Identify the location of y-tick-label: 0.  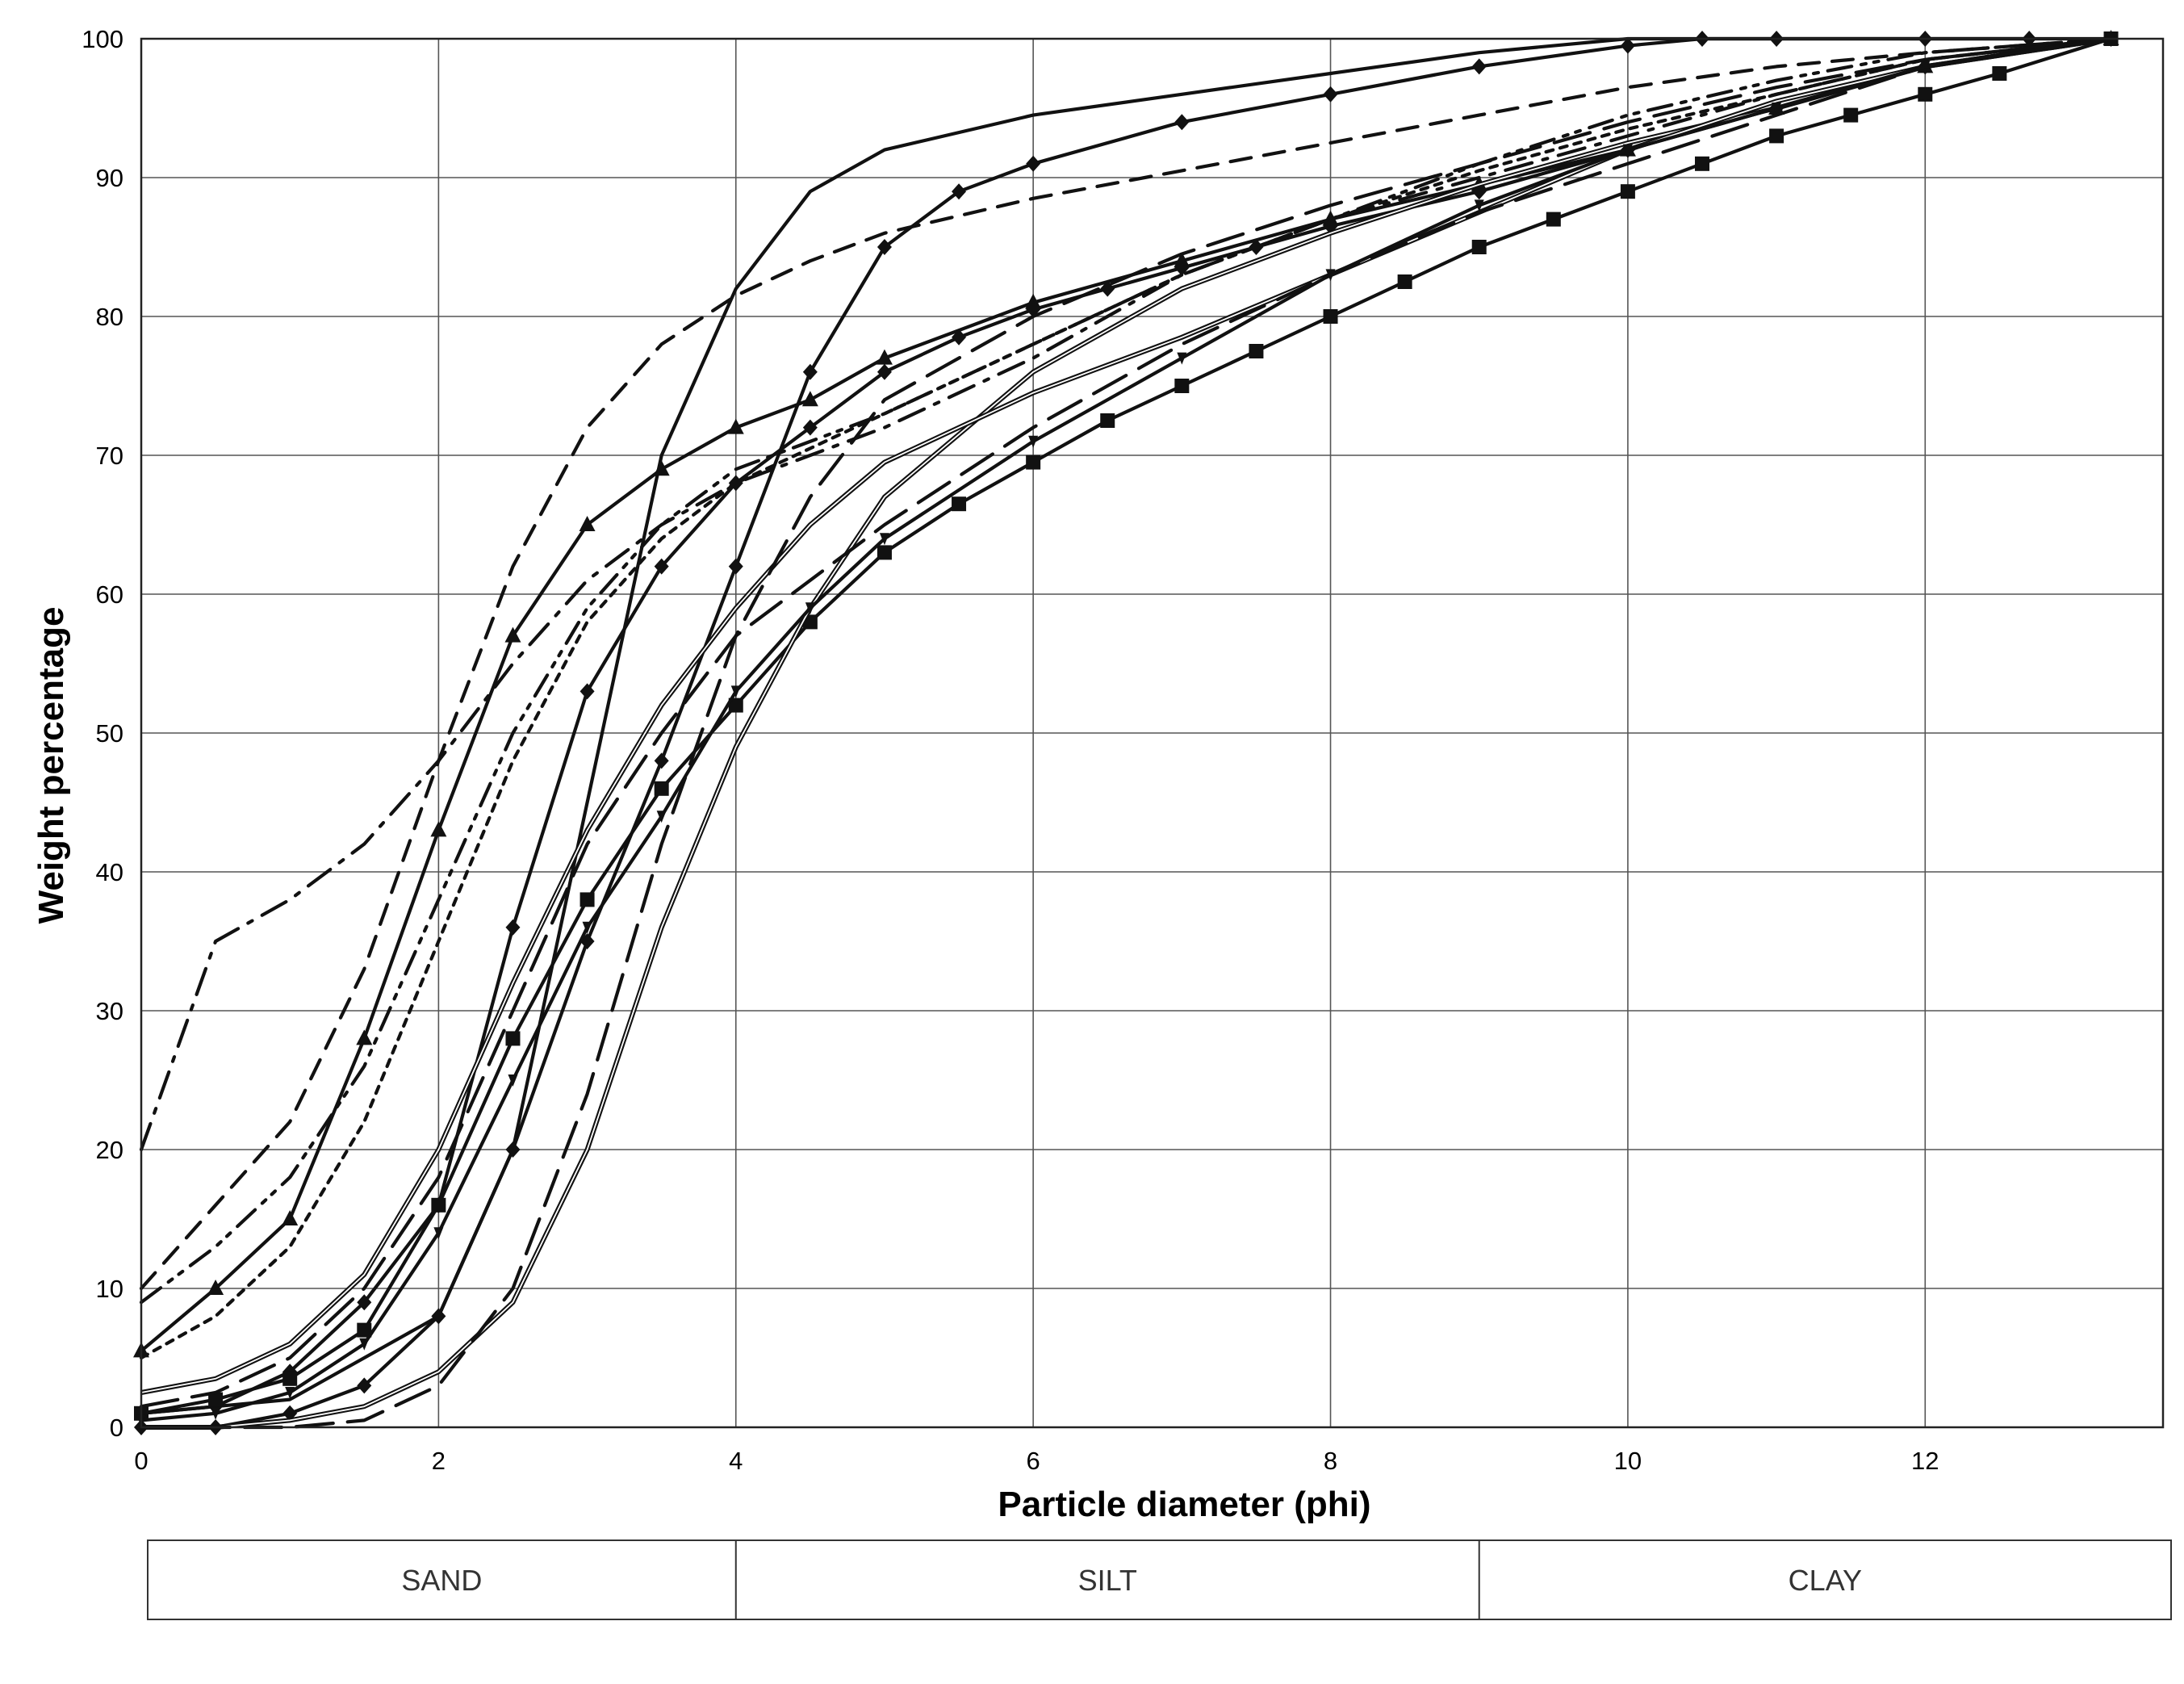
(117, 1428).